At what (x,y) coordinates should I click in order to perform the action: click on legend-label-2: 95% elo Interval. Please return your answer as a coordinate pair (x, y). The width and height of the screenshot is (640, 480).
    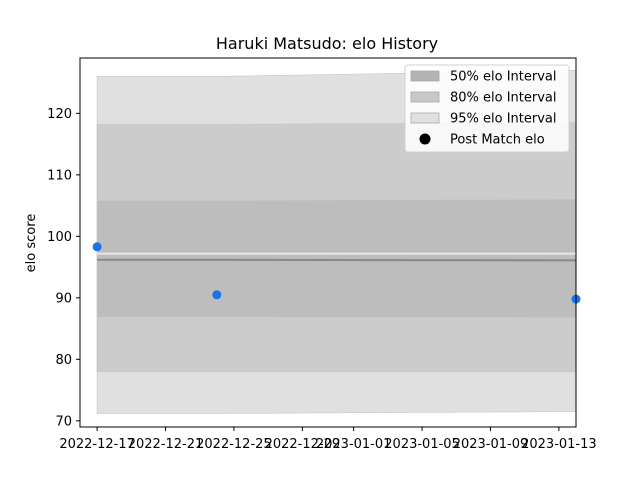
    Looking at the image, I should click on (503, 119).